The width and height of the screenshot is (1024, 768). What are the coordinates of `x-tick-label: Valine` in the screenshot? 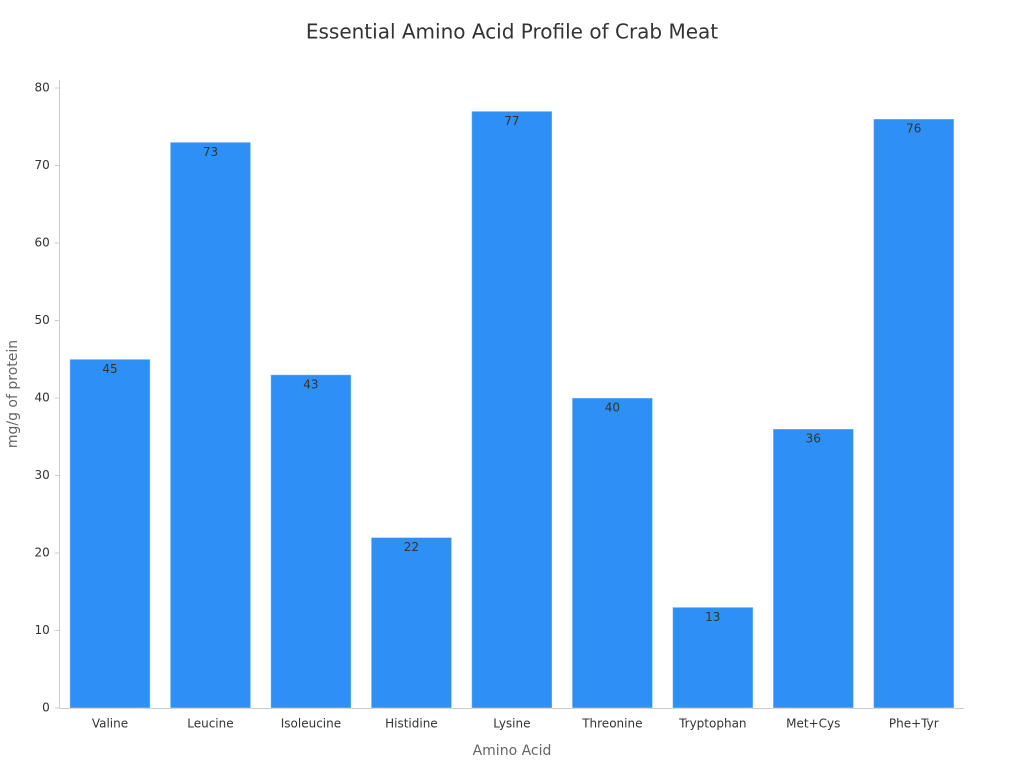 It's located at (110, 724).